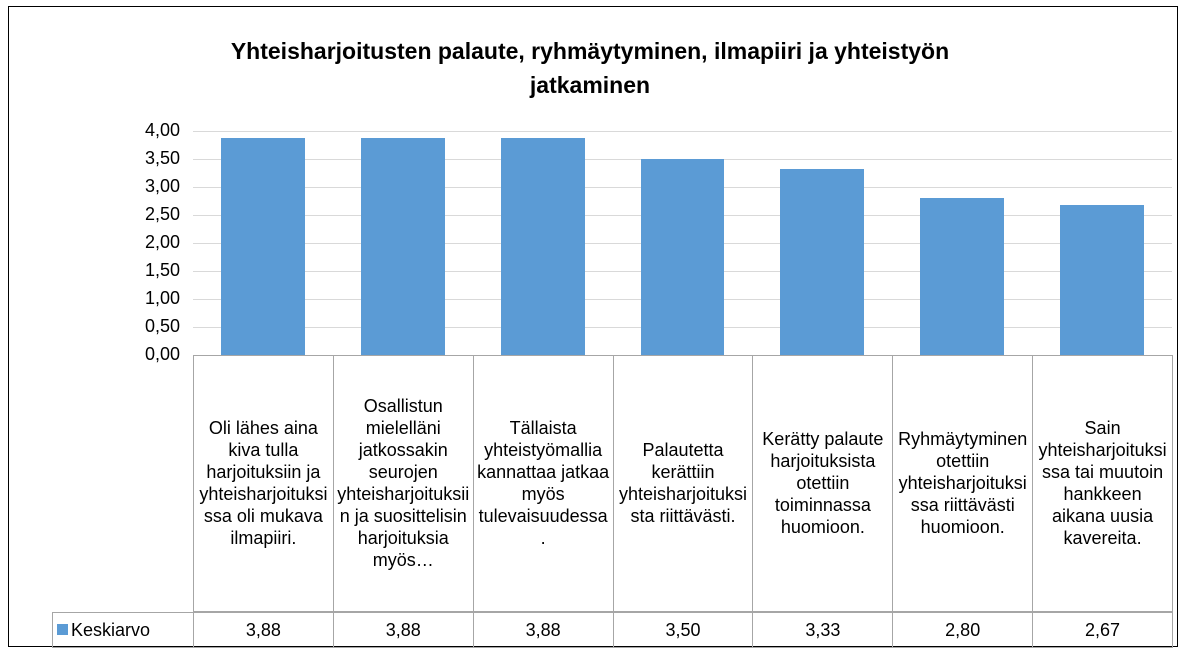  What do you see at coordinates (162, 158) in the screenshot?
I see `y-tick-label: 3,50` at bounding box center [162, 158].